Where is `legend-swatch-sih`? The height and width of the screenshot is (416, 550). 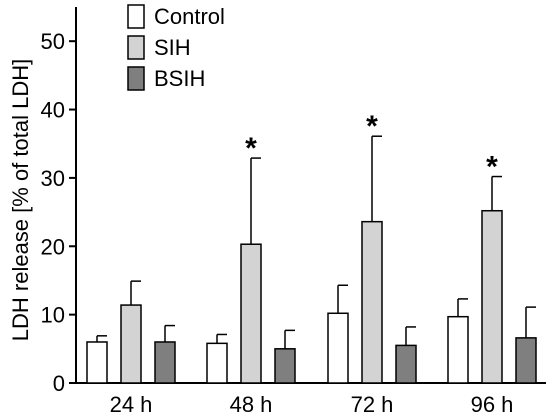
legend-swatch-sih is located at coordinates (136, 47).